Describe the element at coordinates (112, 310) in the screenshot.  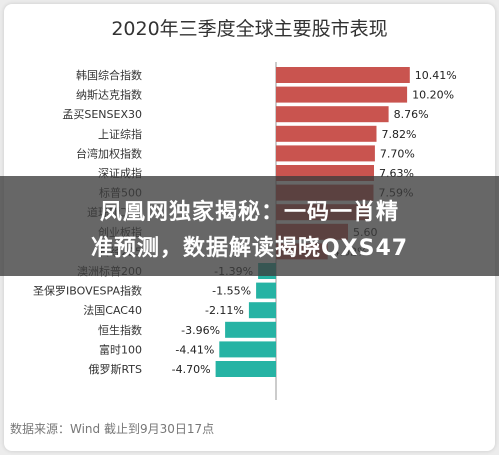
I see `category-label: 法国CAC40` at that location.